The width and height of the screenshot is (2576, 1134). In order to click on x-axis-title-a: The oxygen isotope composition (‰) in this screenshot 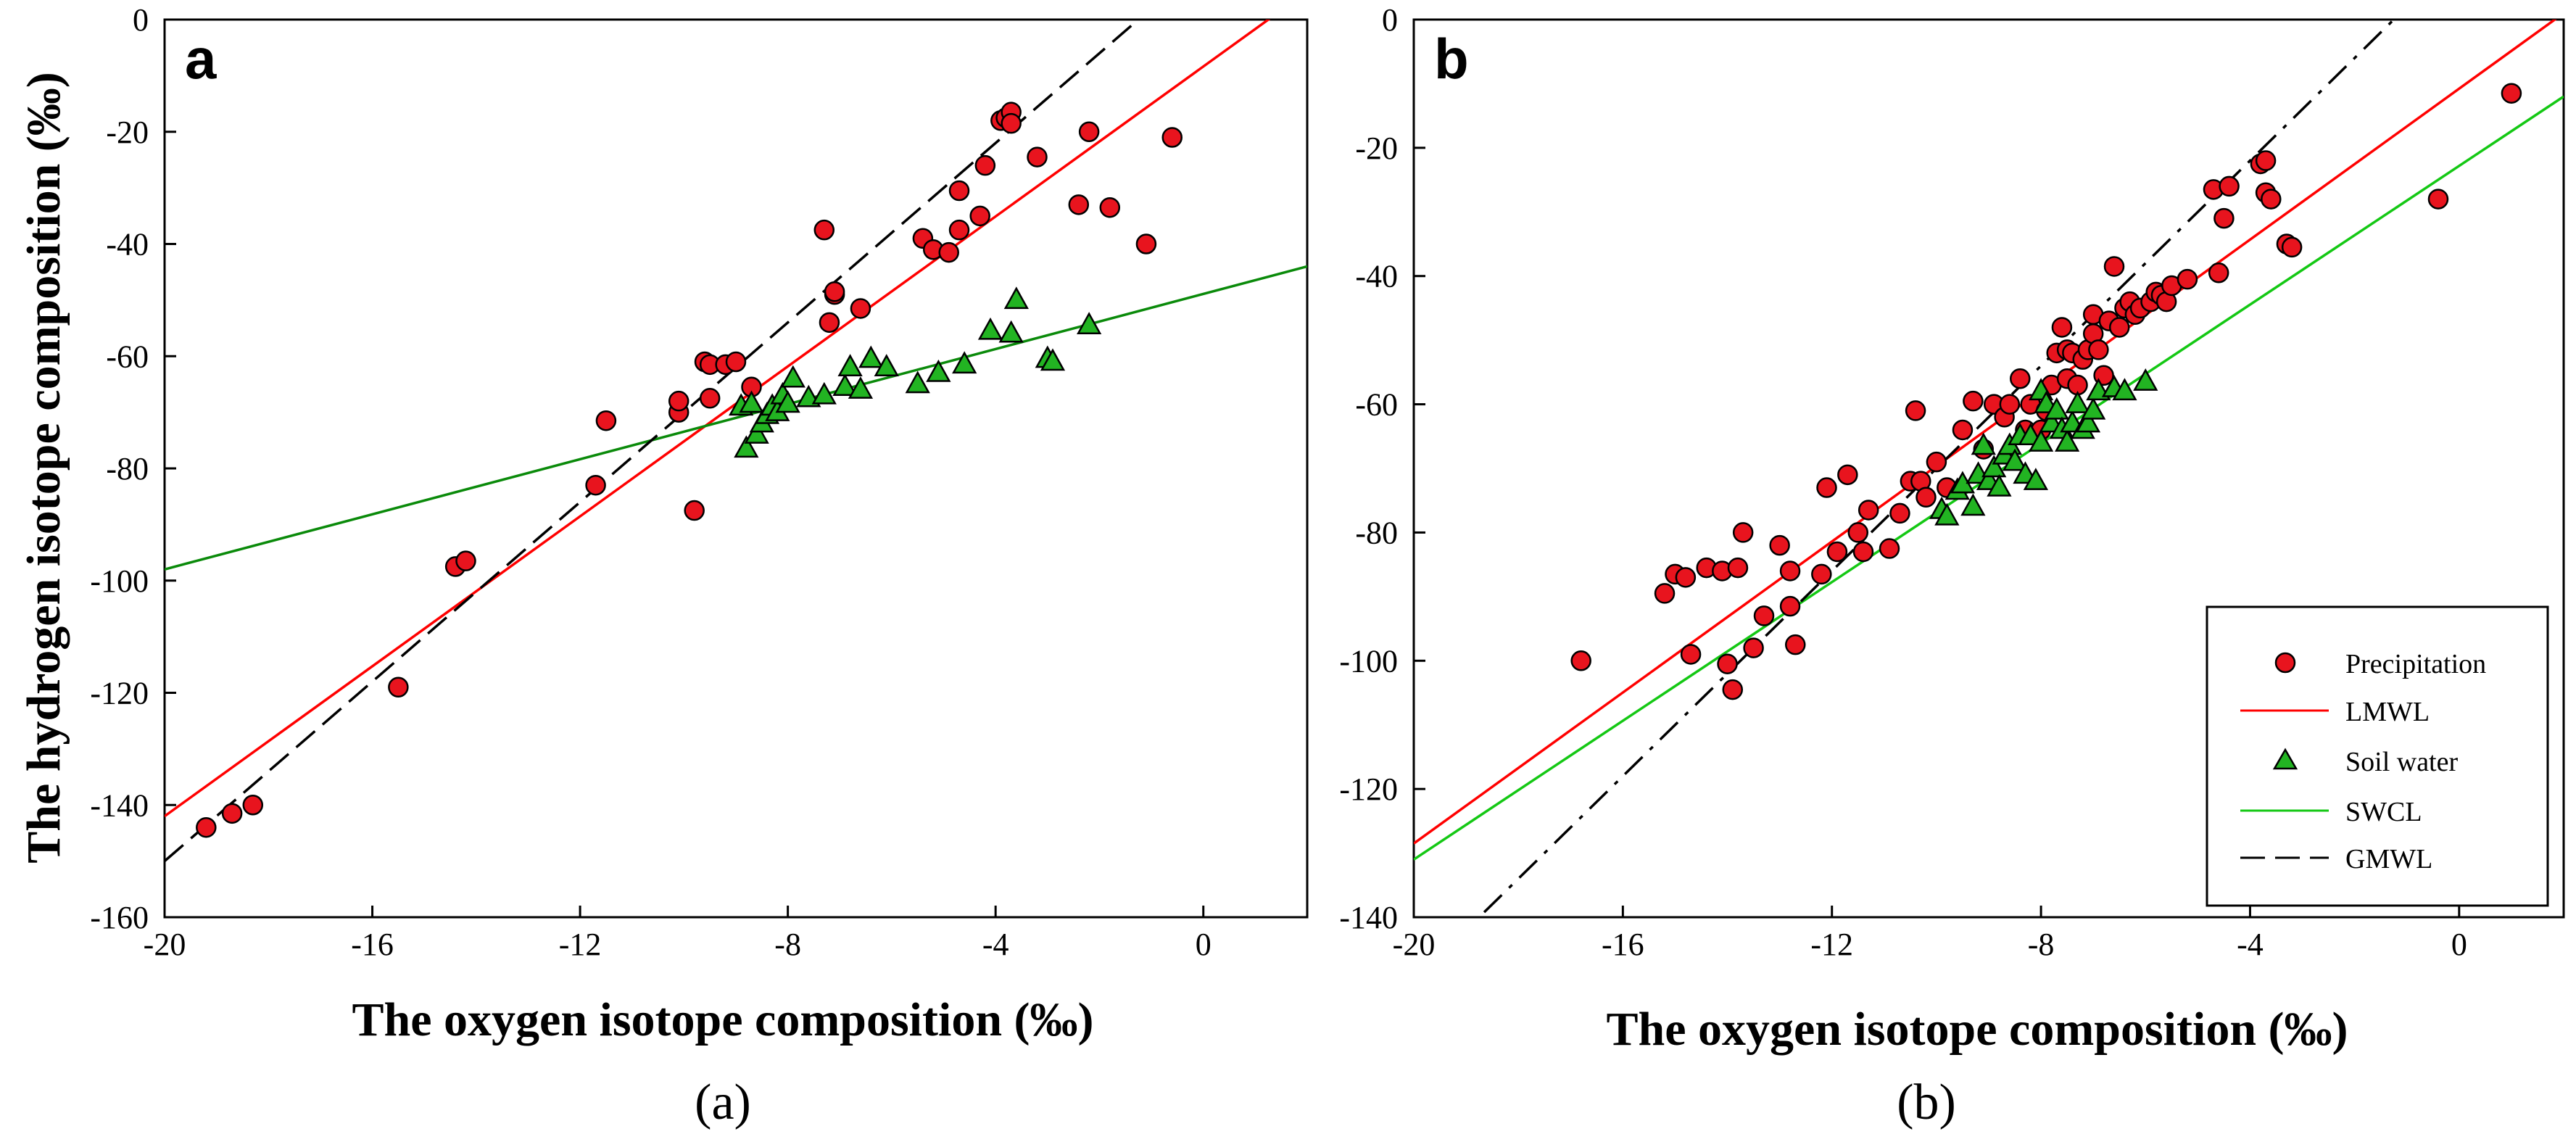, I will do `click(723, 1019)`.